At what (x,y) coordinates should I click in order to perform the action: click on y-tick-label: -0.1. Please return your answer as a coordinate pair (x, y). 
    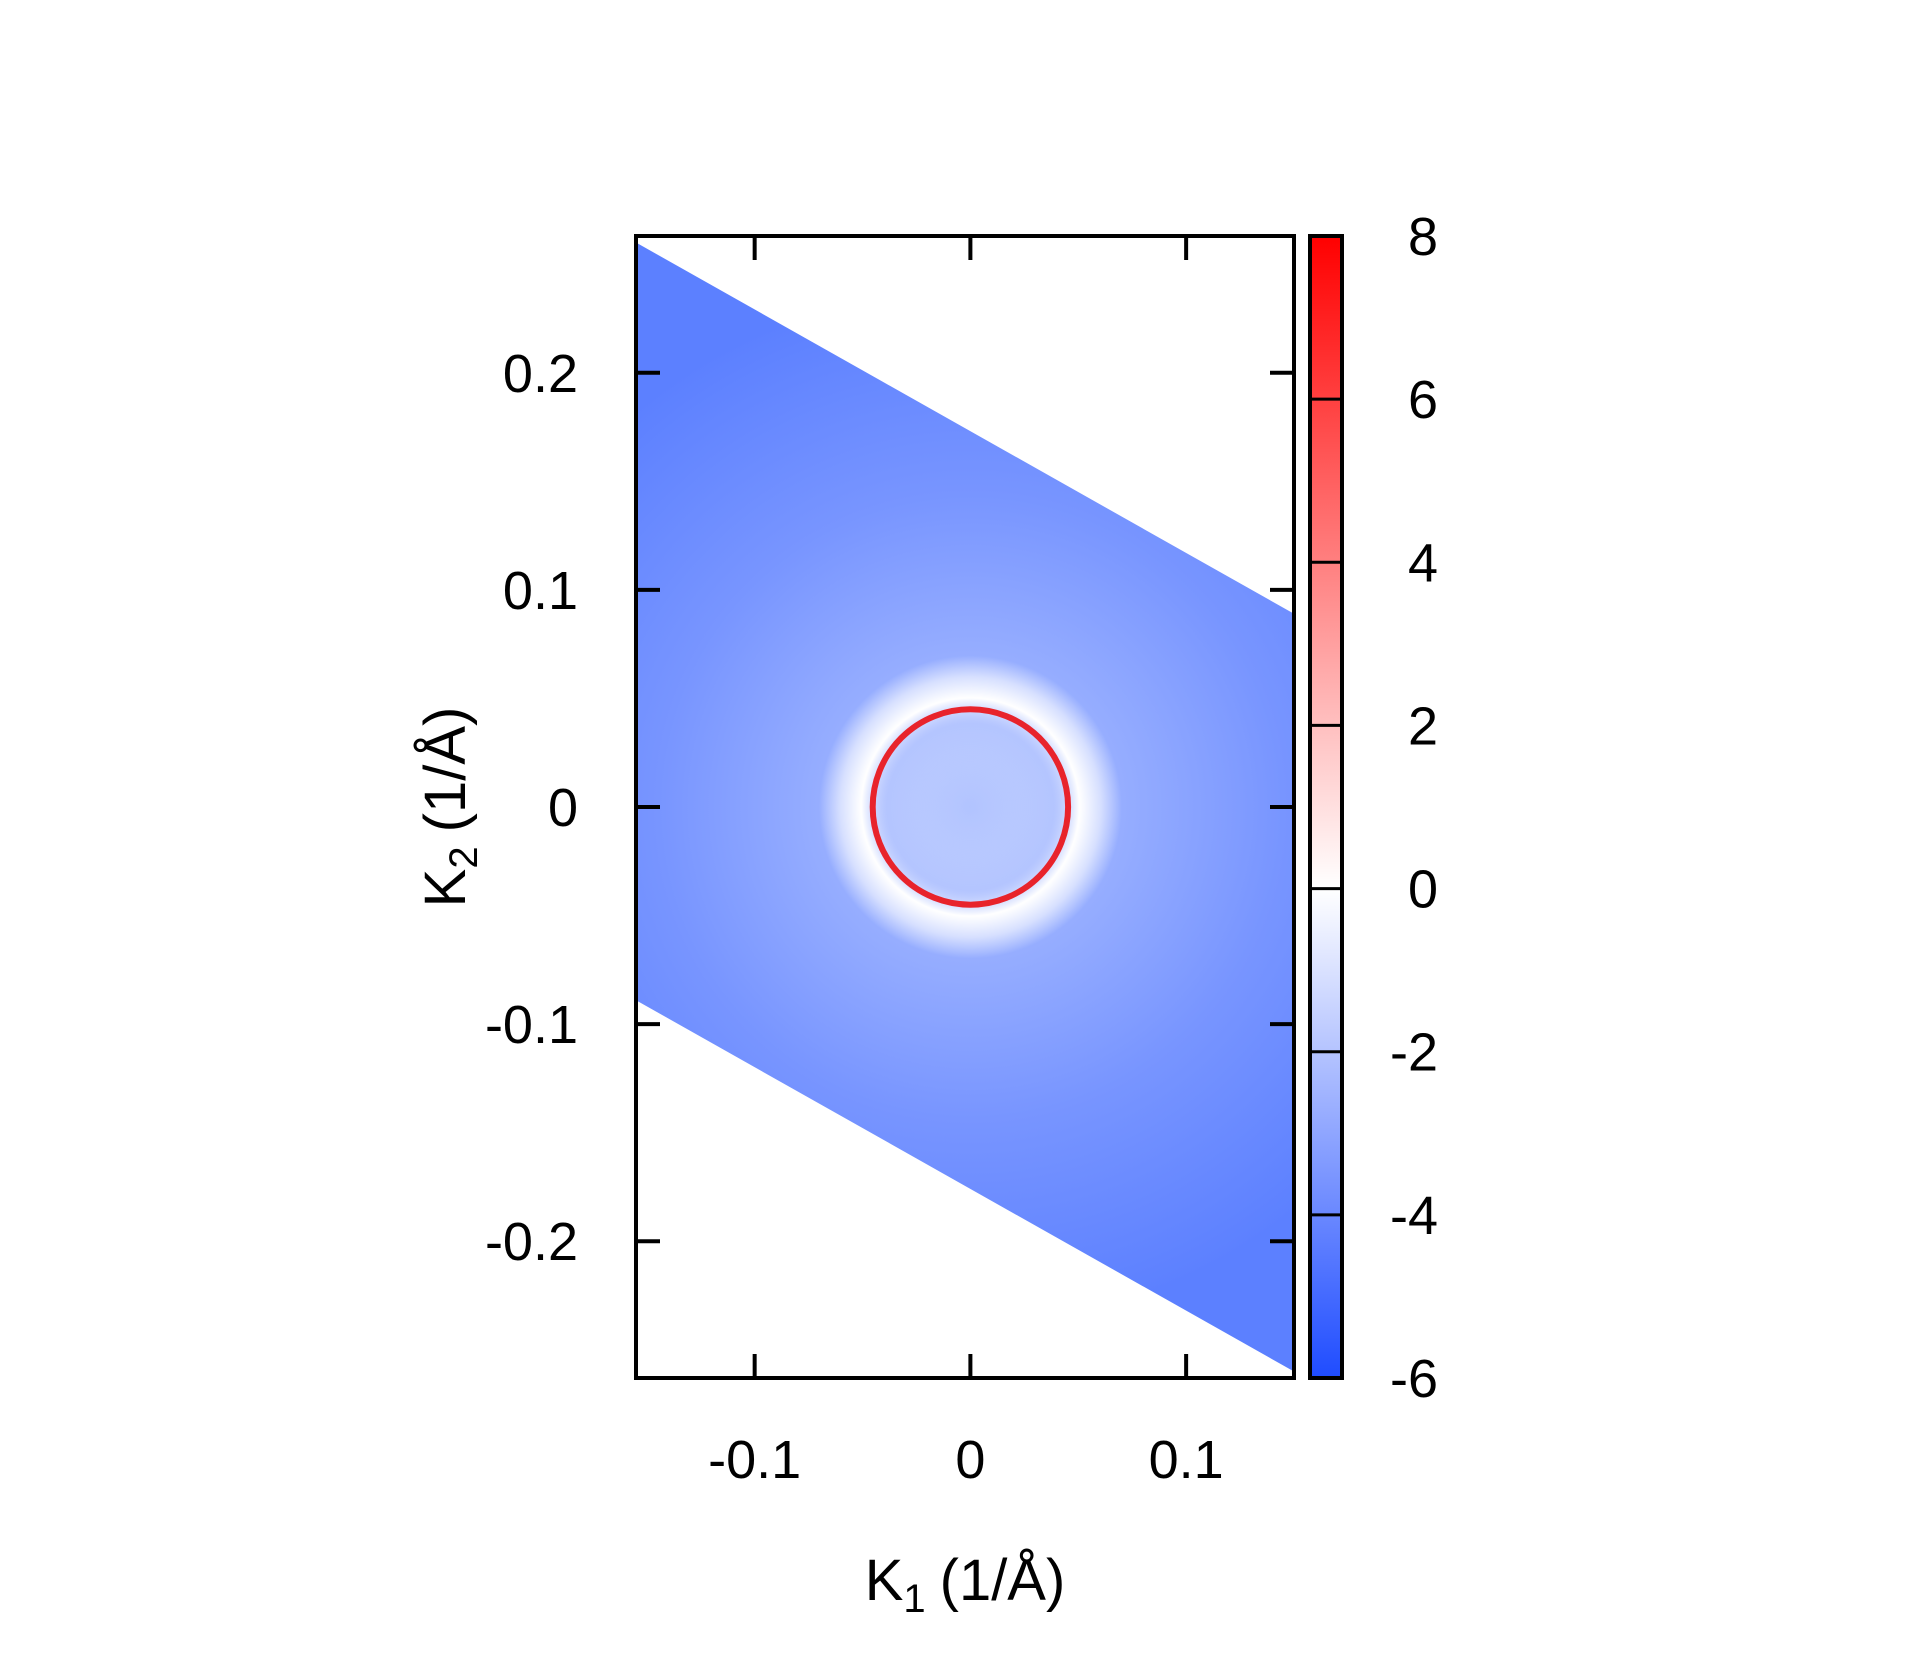
    Looking at the image, I should click on (531, 1025).